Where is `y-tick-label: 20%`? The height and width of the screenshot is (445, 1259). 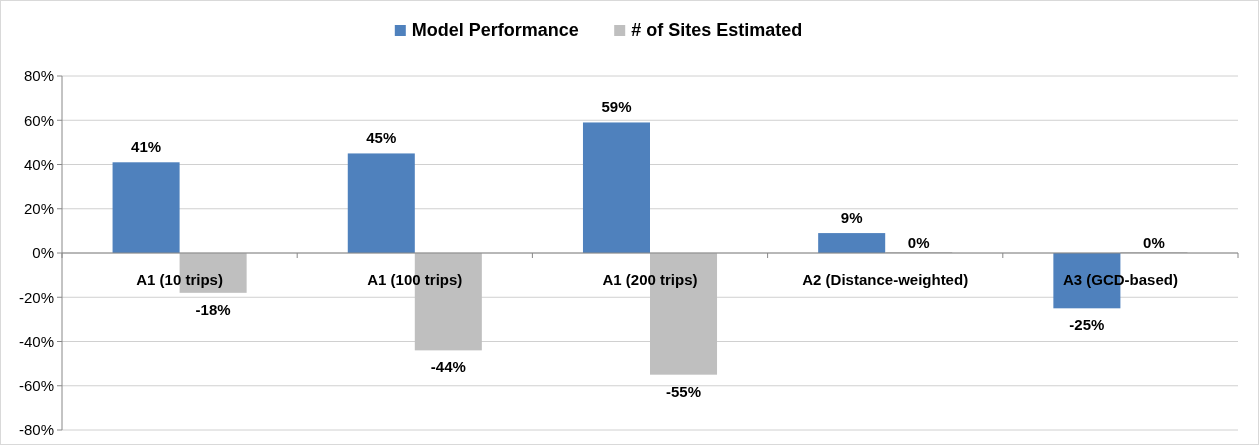
y-tick-label: 20% is located at coordinates (38, 208).